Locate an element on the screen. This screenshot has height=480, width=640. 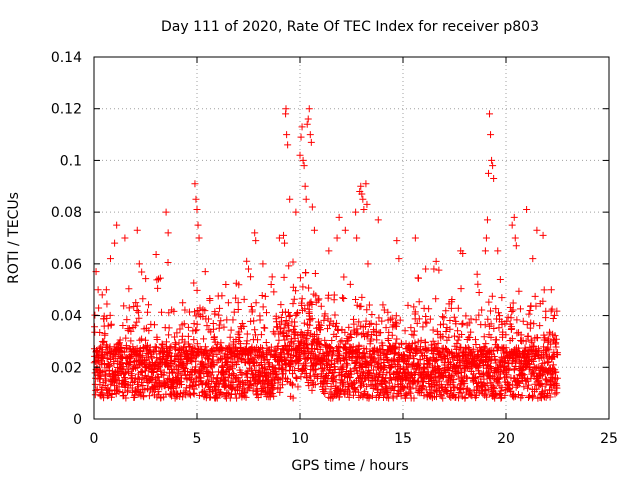
y-tick-label: 0 is located at coordinates (77, 420).